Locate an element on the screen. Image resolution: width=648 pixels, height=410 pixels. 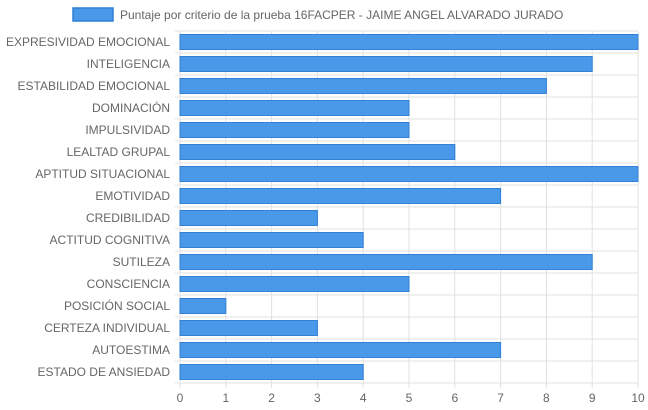
x-axis-labels: 0 1 2 3 4 5 6 7 8 9 10 is located at coordinates (411, 398).